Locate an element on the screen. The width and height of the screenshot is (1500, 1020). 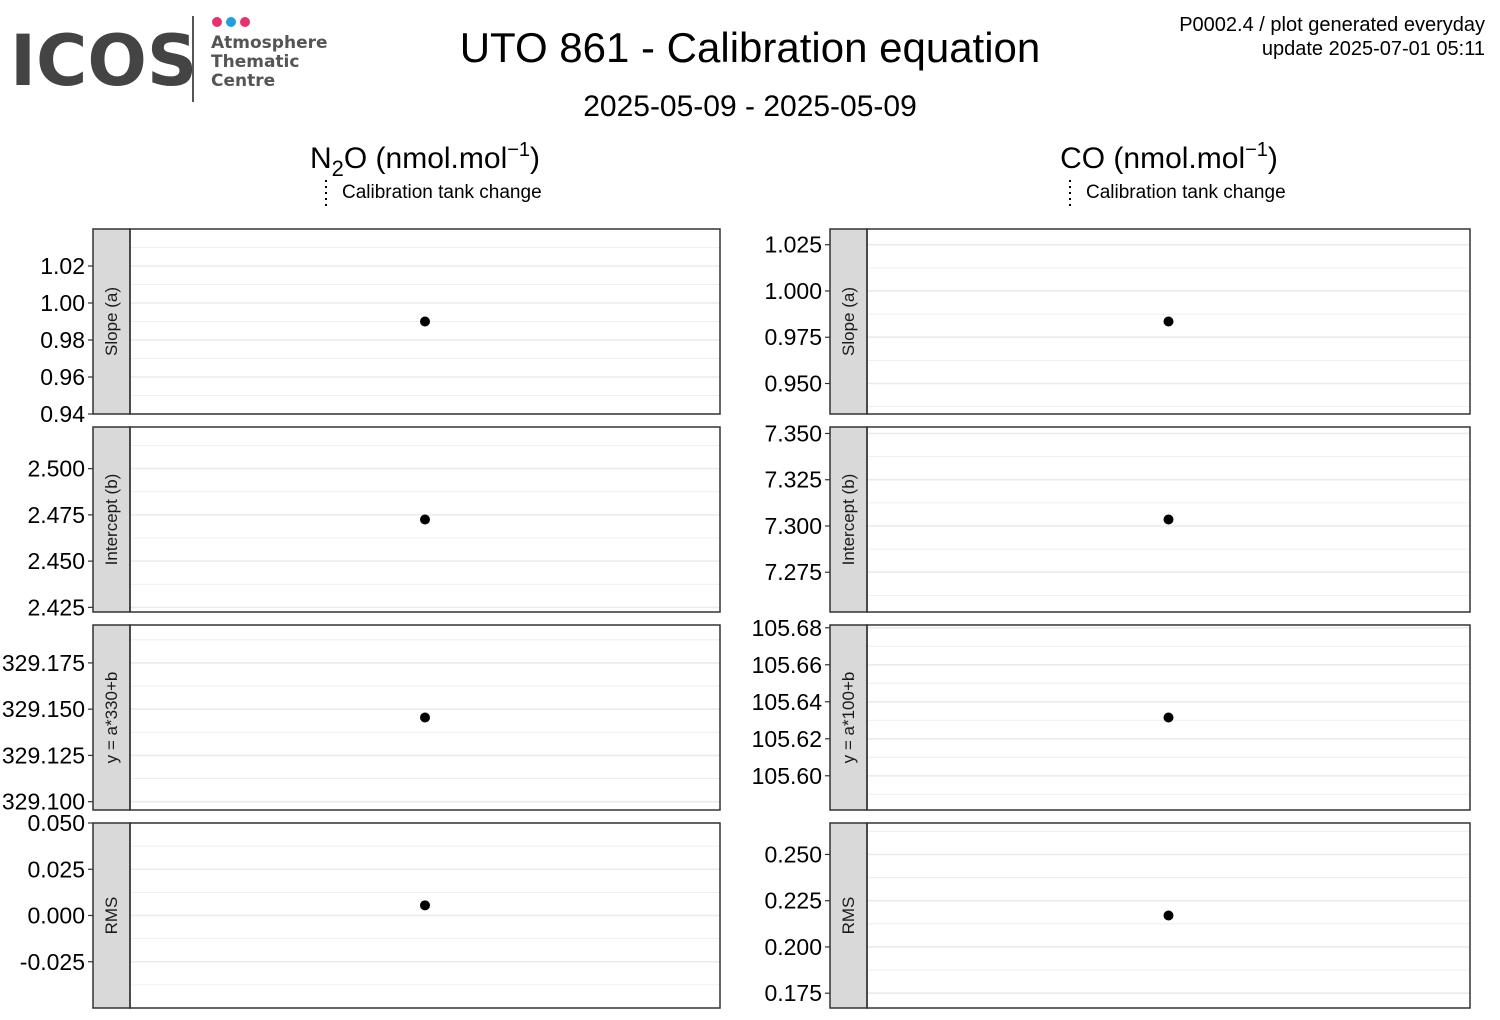
y-tick-label: 105.60 is located at coordinates (787, 776).